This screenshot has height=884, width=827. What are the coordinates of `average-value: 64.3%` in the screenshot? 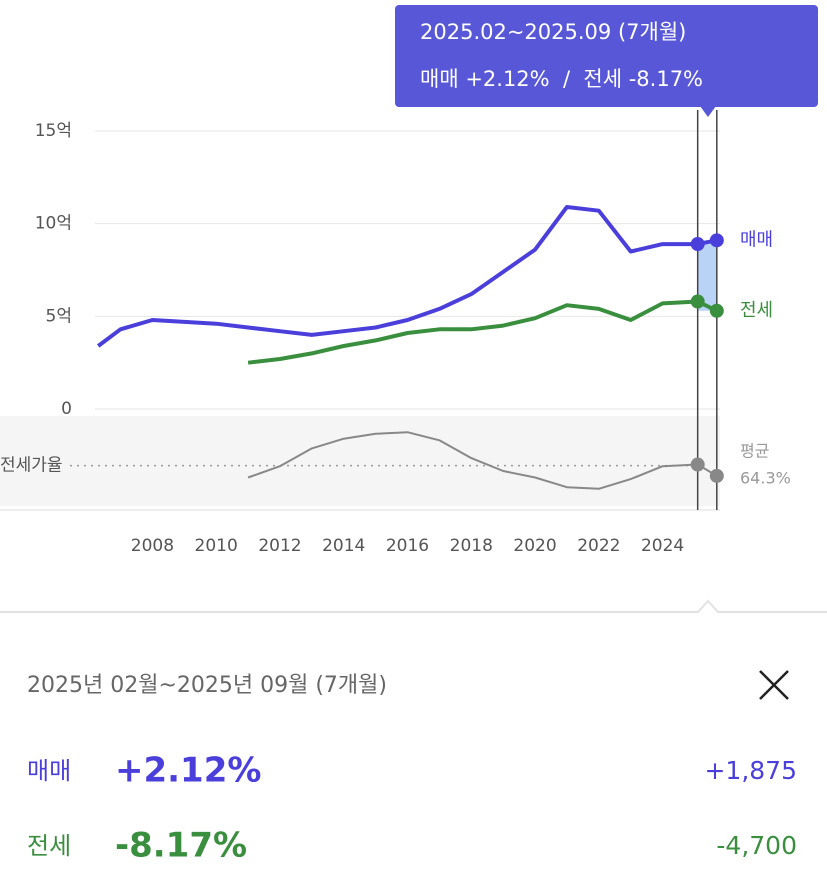 It's located at (765, 478).